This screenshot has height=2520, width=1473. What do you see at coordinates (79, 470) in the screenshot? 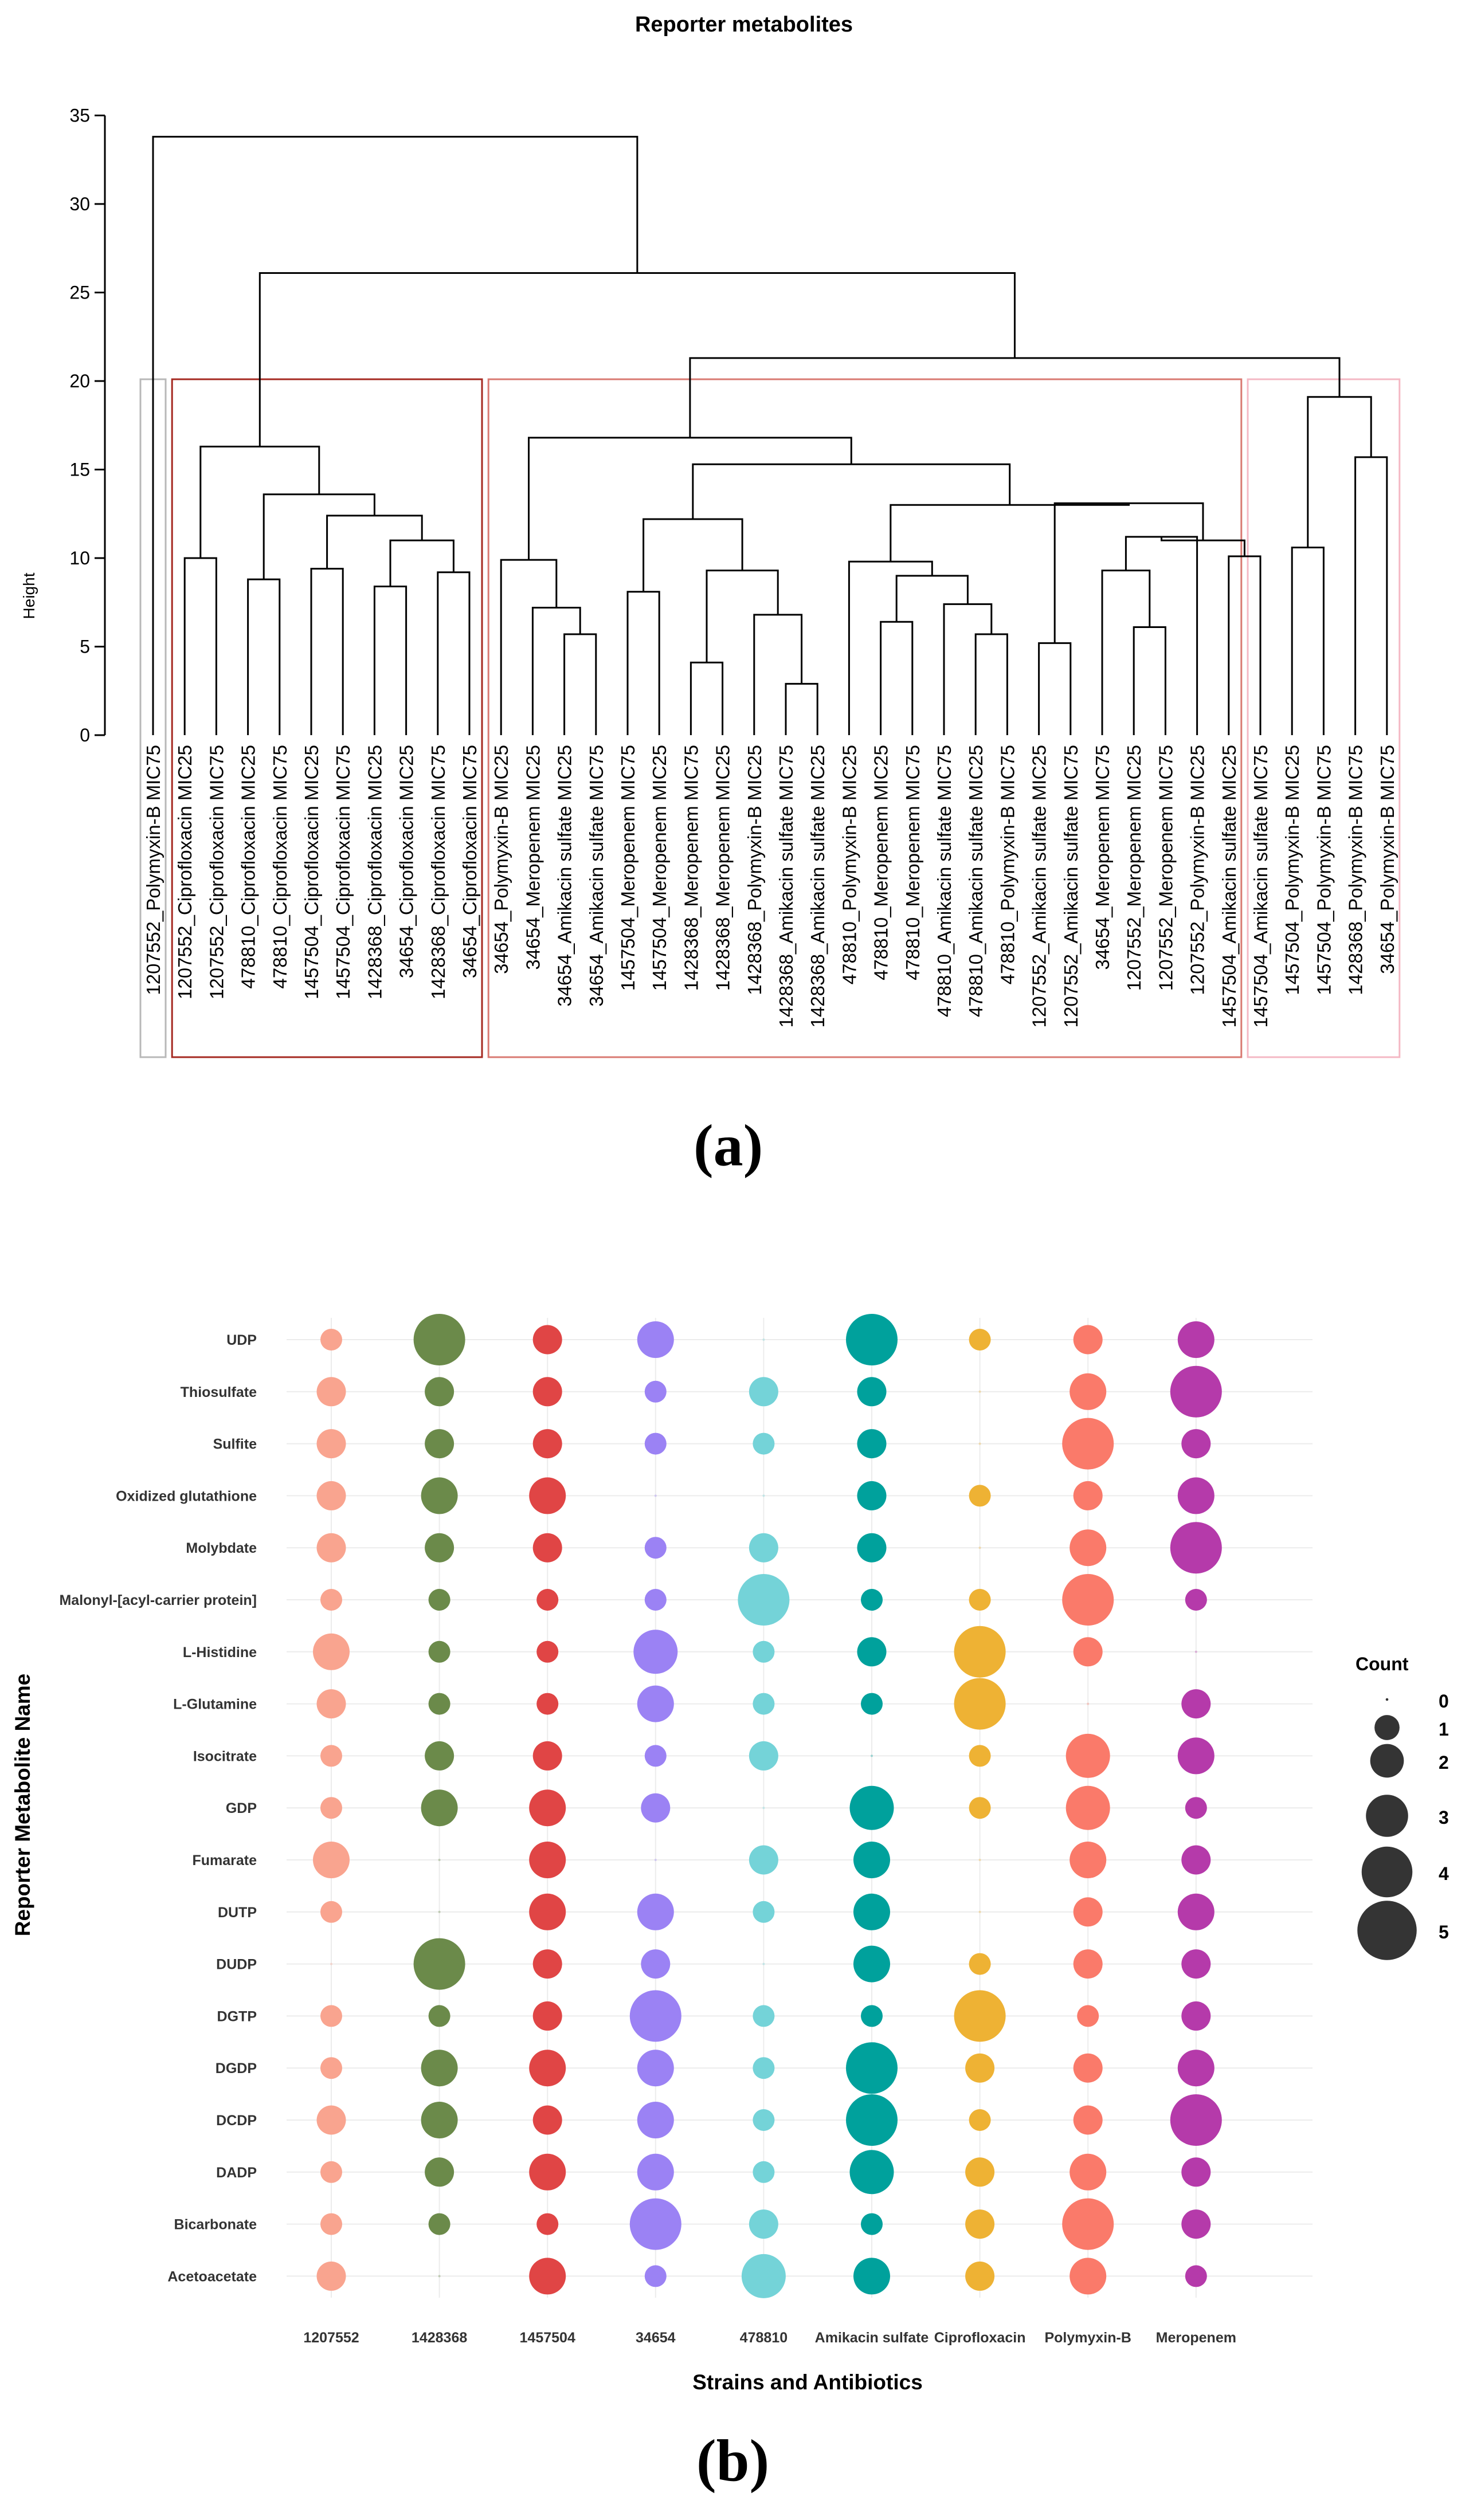
I see `y-tick-label: 15` at bounding box center [79, 470].